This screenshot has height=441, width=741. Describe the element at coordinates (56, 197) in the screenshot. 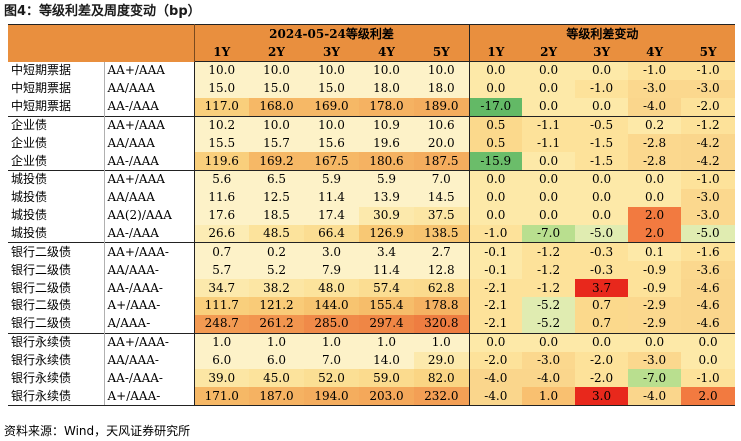

I see `bond-type-cell: 城投债` at that location.